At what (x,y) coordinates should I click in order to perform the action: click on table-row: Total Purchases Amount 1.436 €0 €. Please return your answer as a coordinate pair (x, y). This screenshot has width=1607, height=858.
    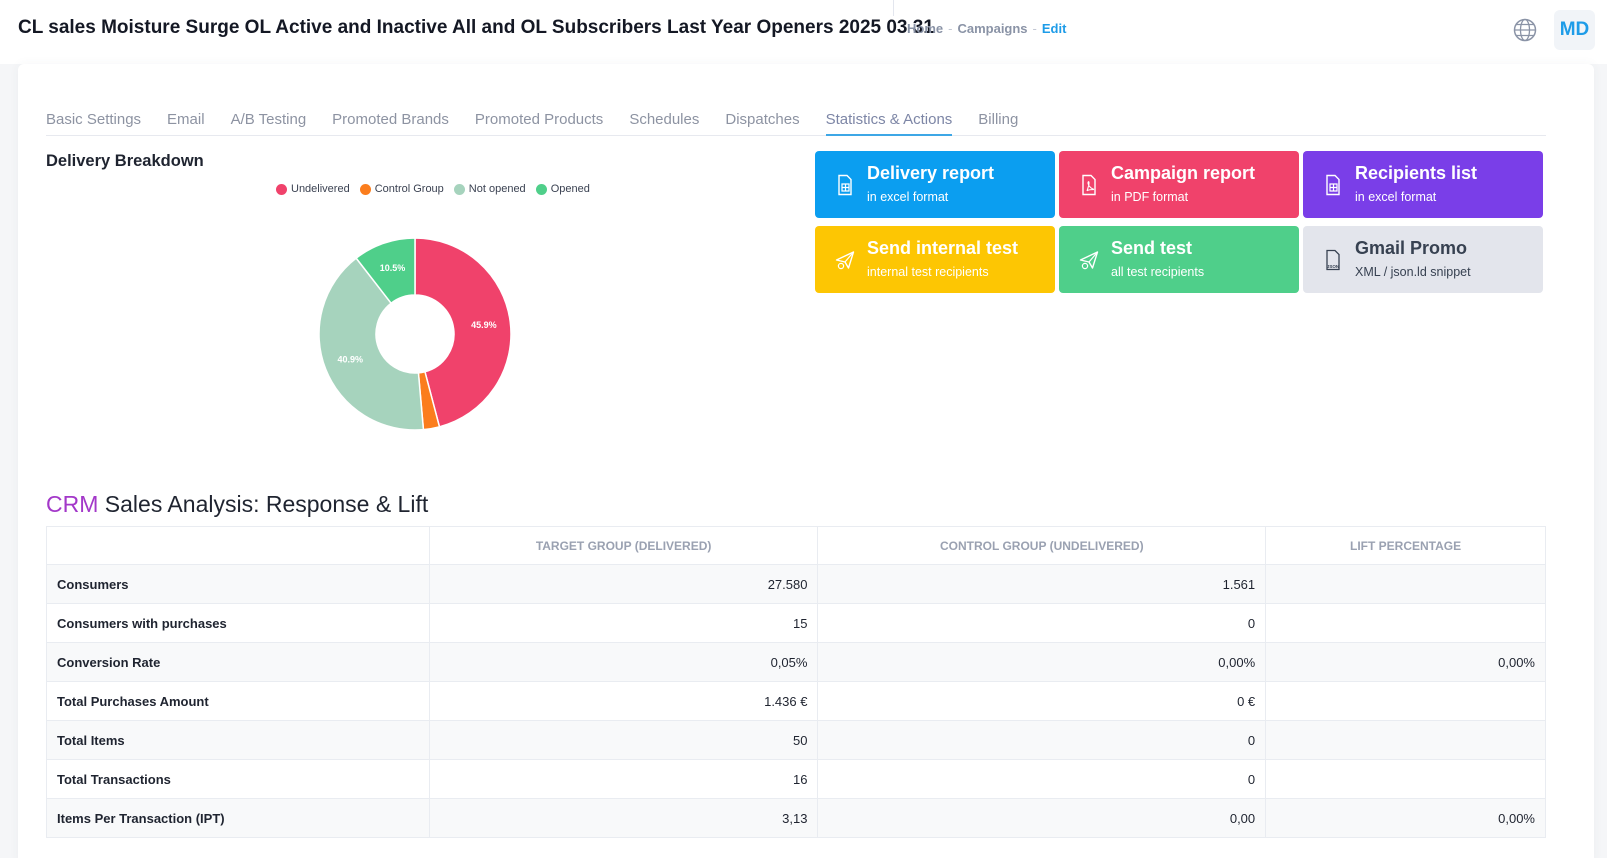
    Looking at the image, I should click on (796, 701).